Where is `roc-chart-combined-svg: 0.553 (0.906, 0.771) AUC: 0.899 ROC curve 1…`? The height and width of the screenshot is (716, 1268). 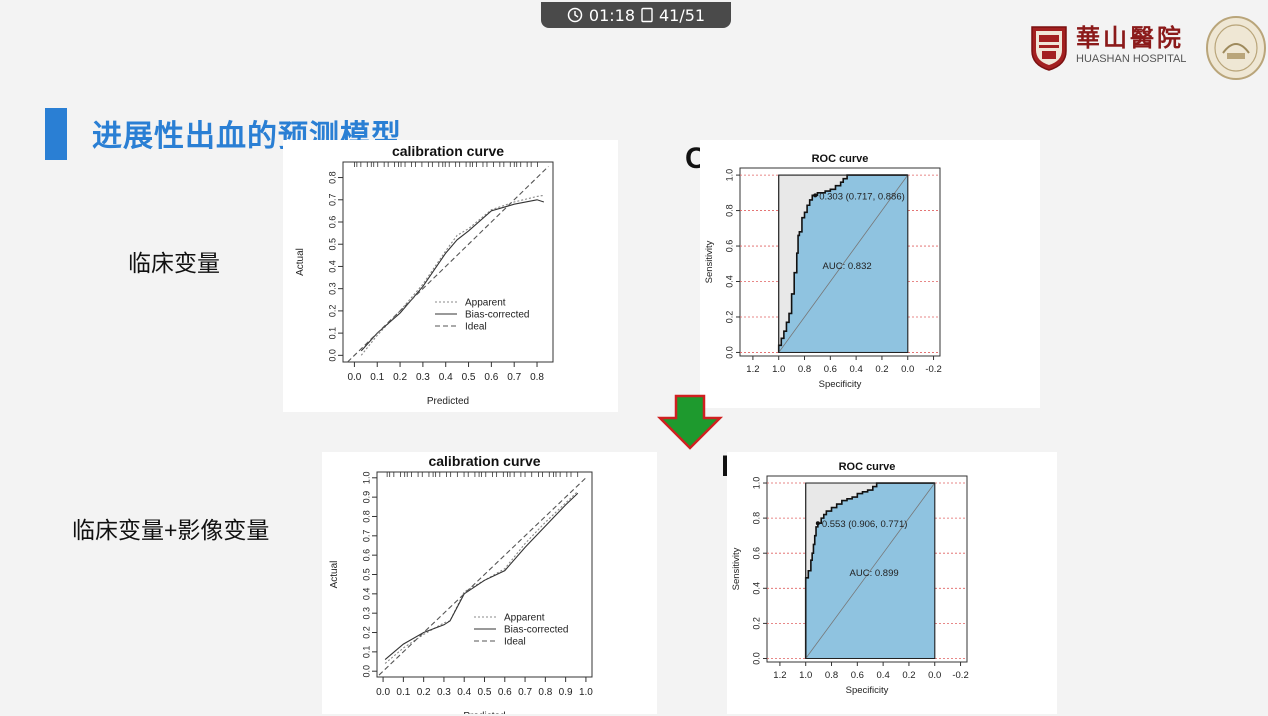
roc-chart-combined-svg: 0.553 (0.906, 0.771) AUC: 0.899 ROC curve 1… is located at coordinates (850, 578).